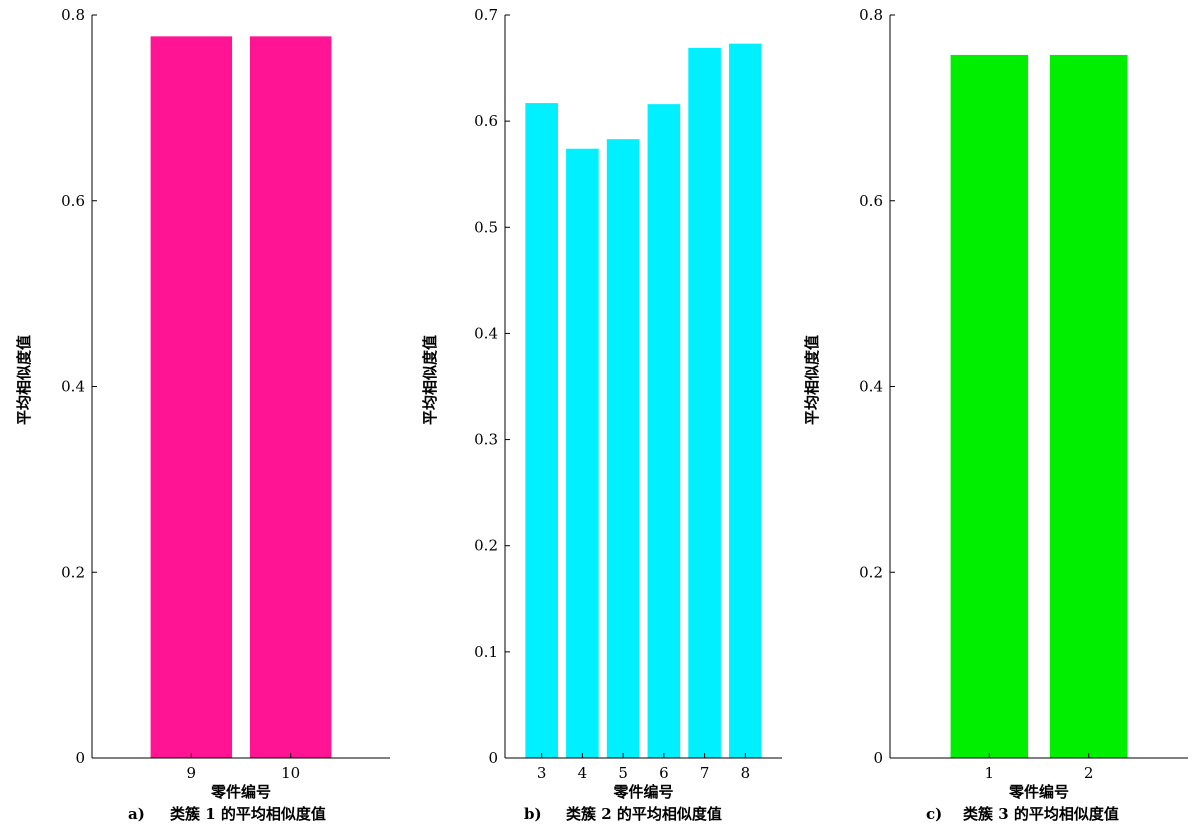 The height and width of the screenshot is (832, 1200). Describe the element at coordinates (644, 814) in the screenshot. I see `panel-caption: 类簇 2 的平均相似度值` at that location.